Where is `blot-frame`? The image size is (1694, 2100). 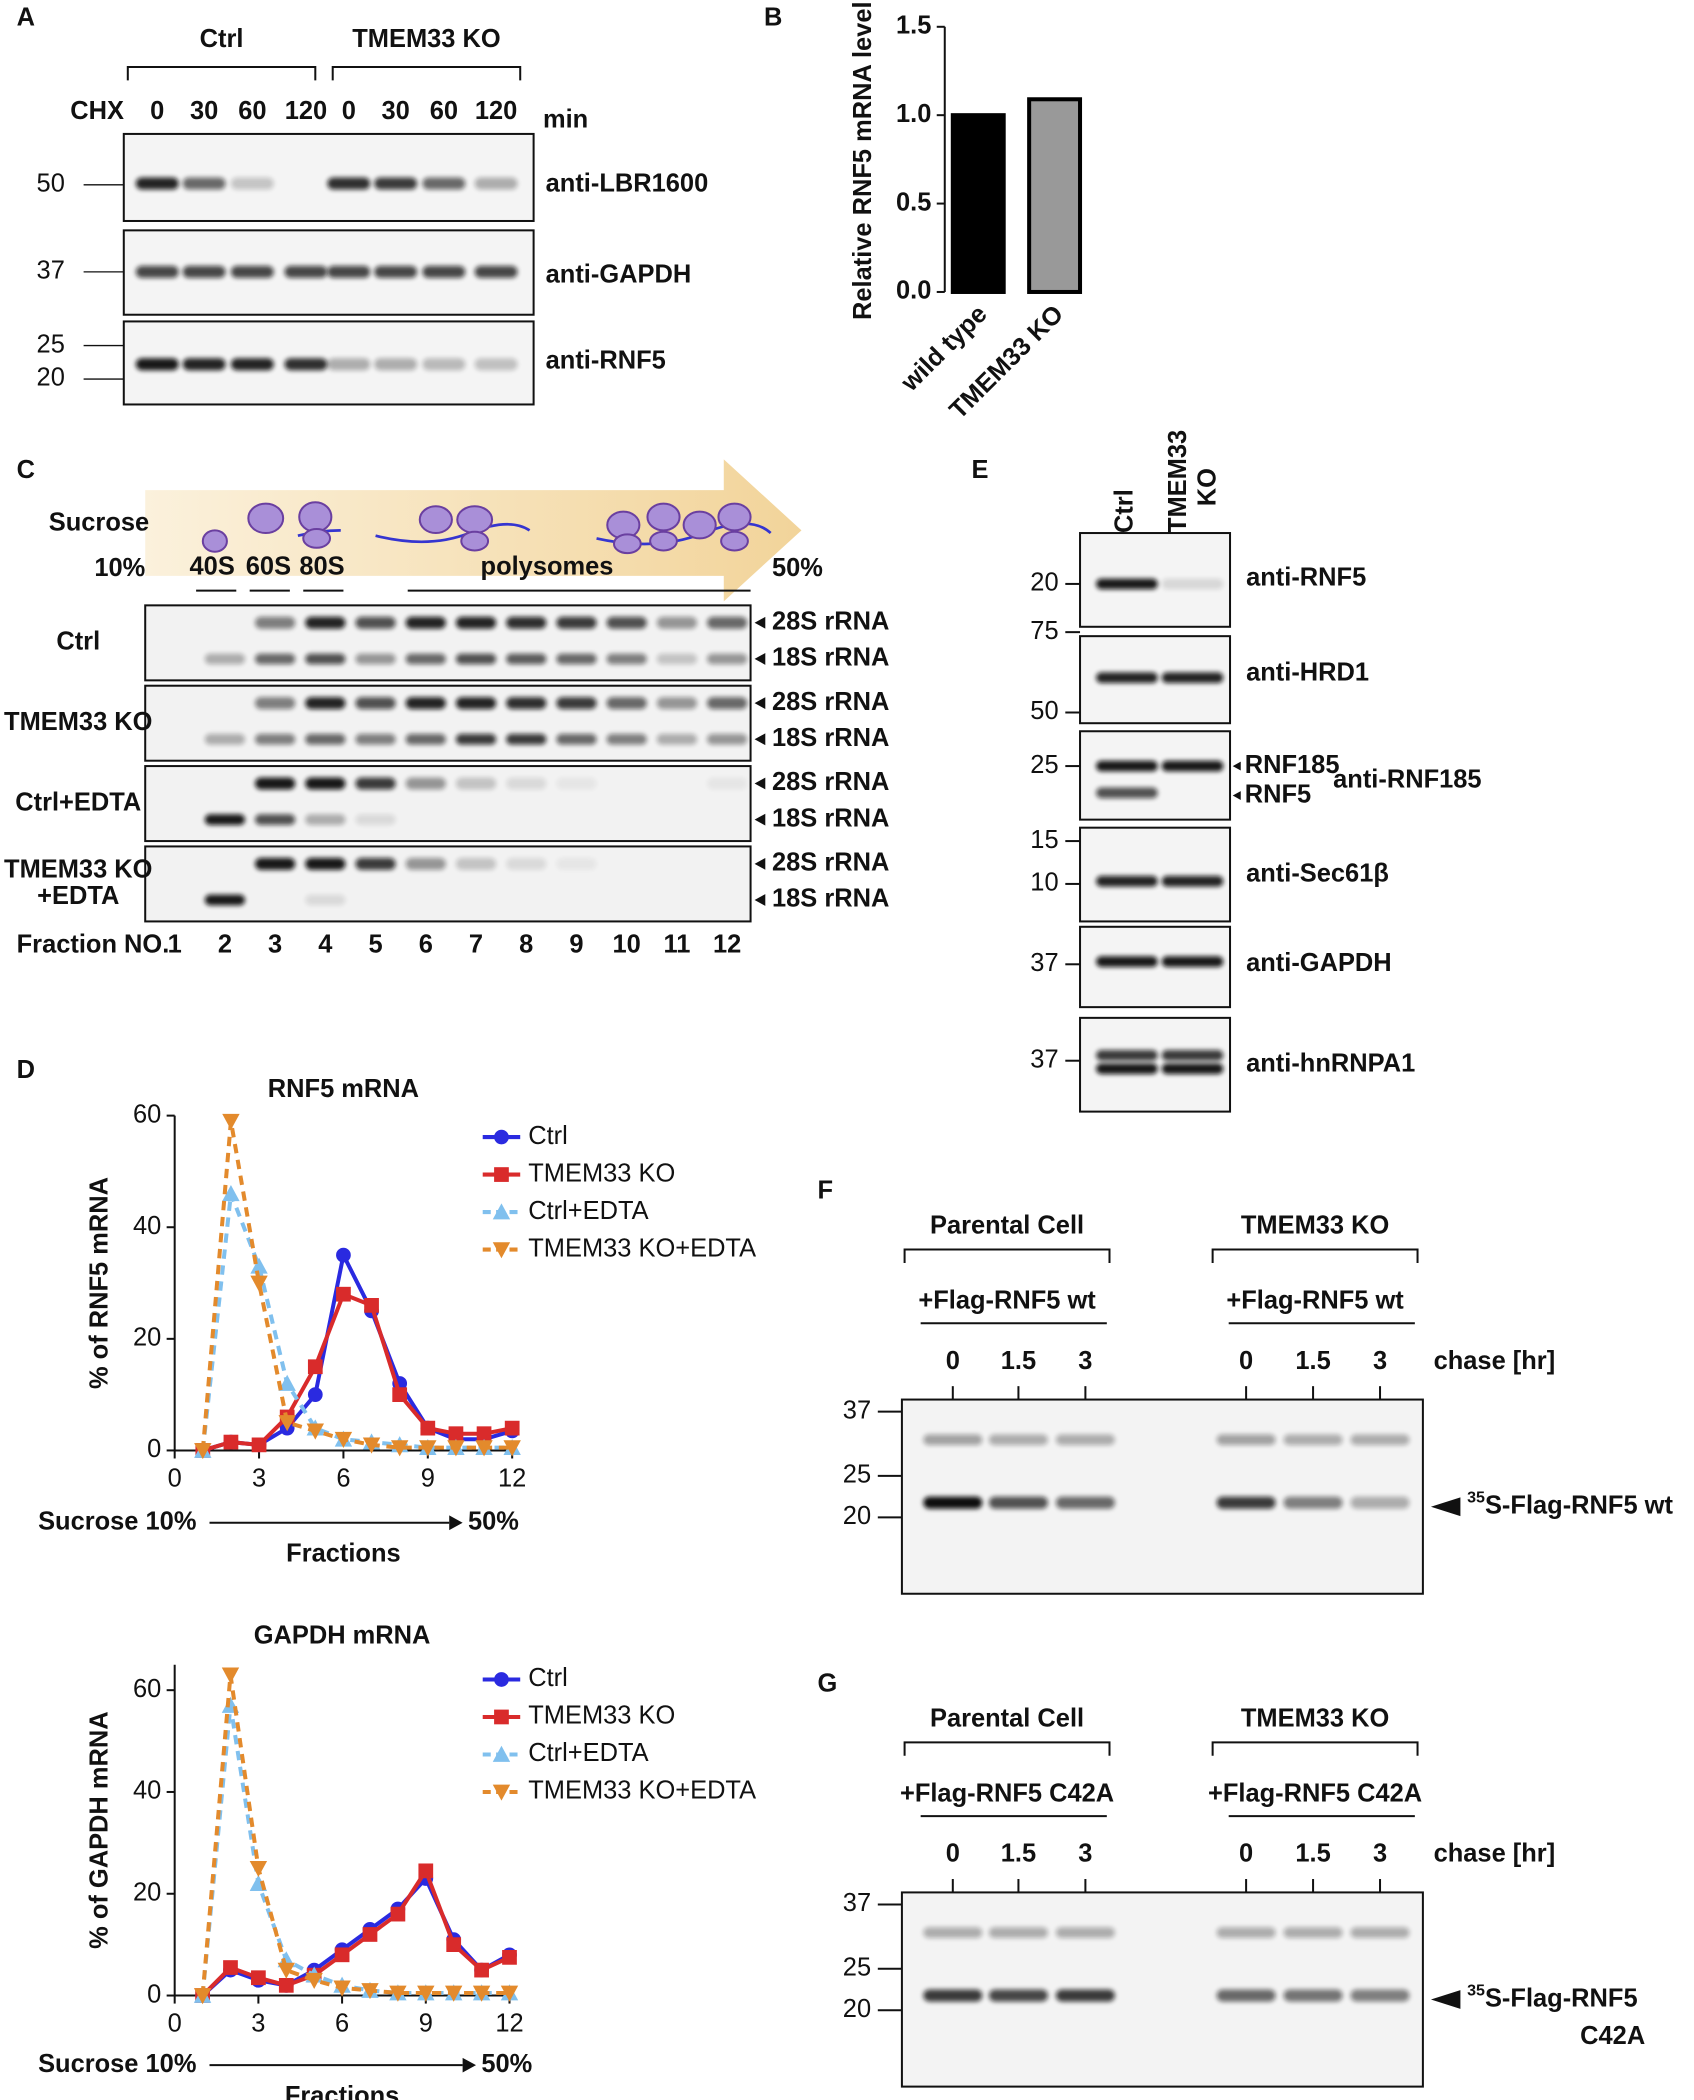
blot-frame is located at coordinates (1155, 874).